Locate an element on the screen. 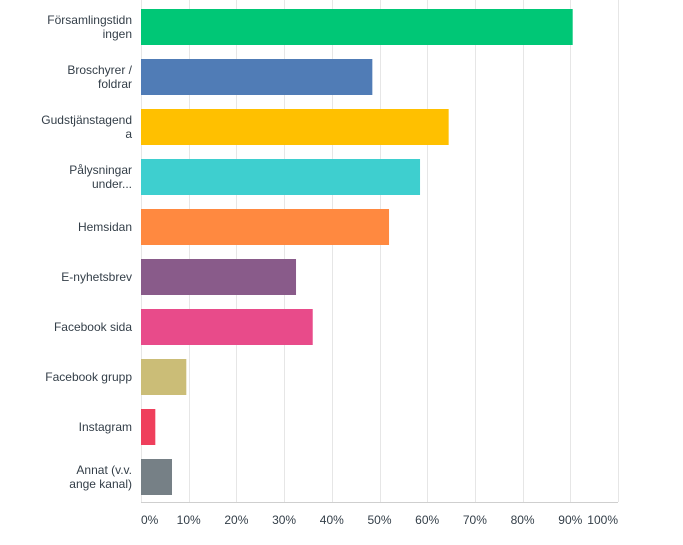  category-label-5: E-nyhetsbrev is located at coordinates (96, 277).